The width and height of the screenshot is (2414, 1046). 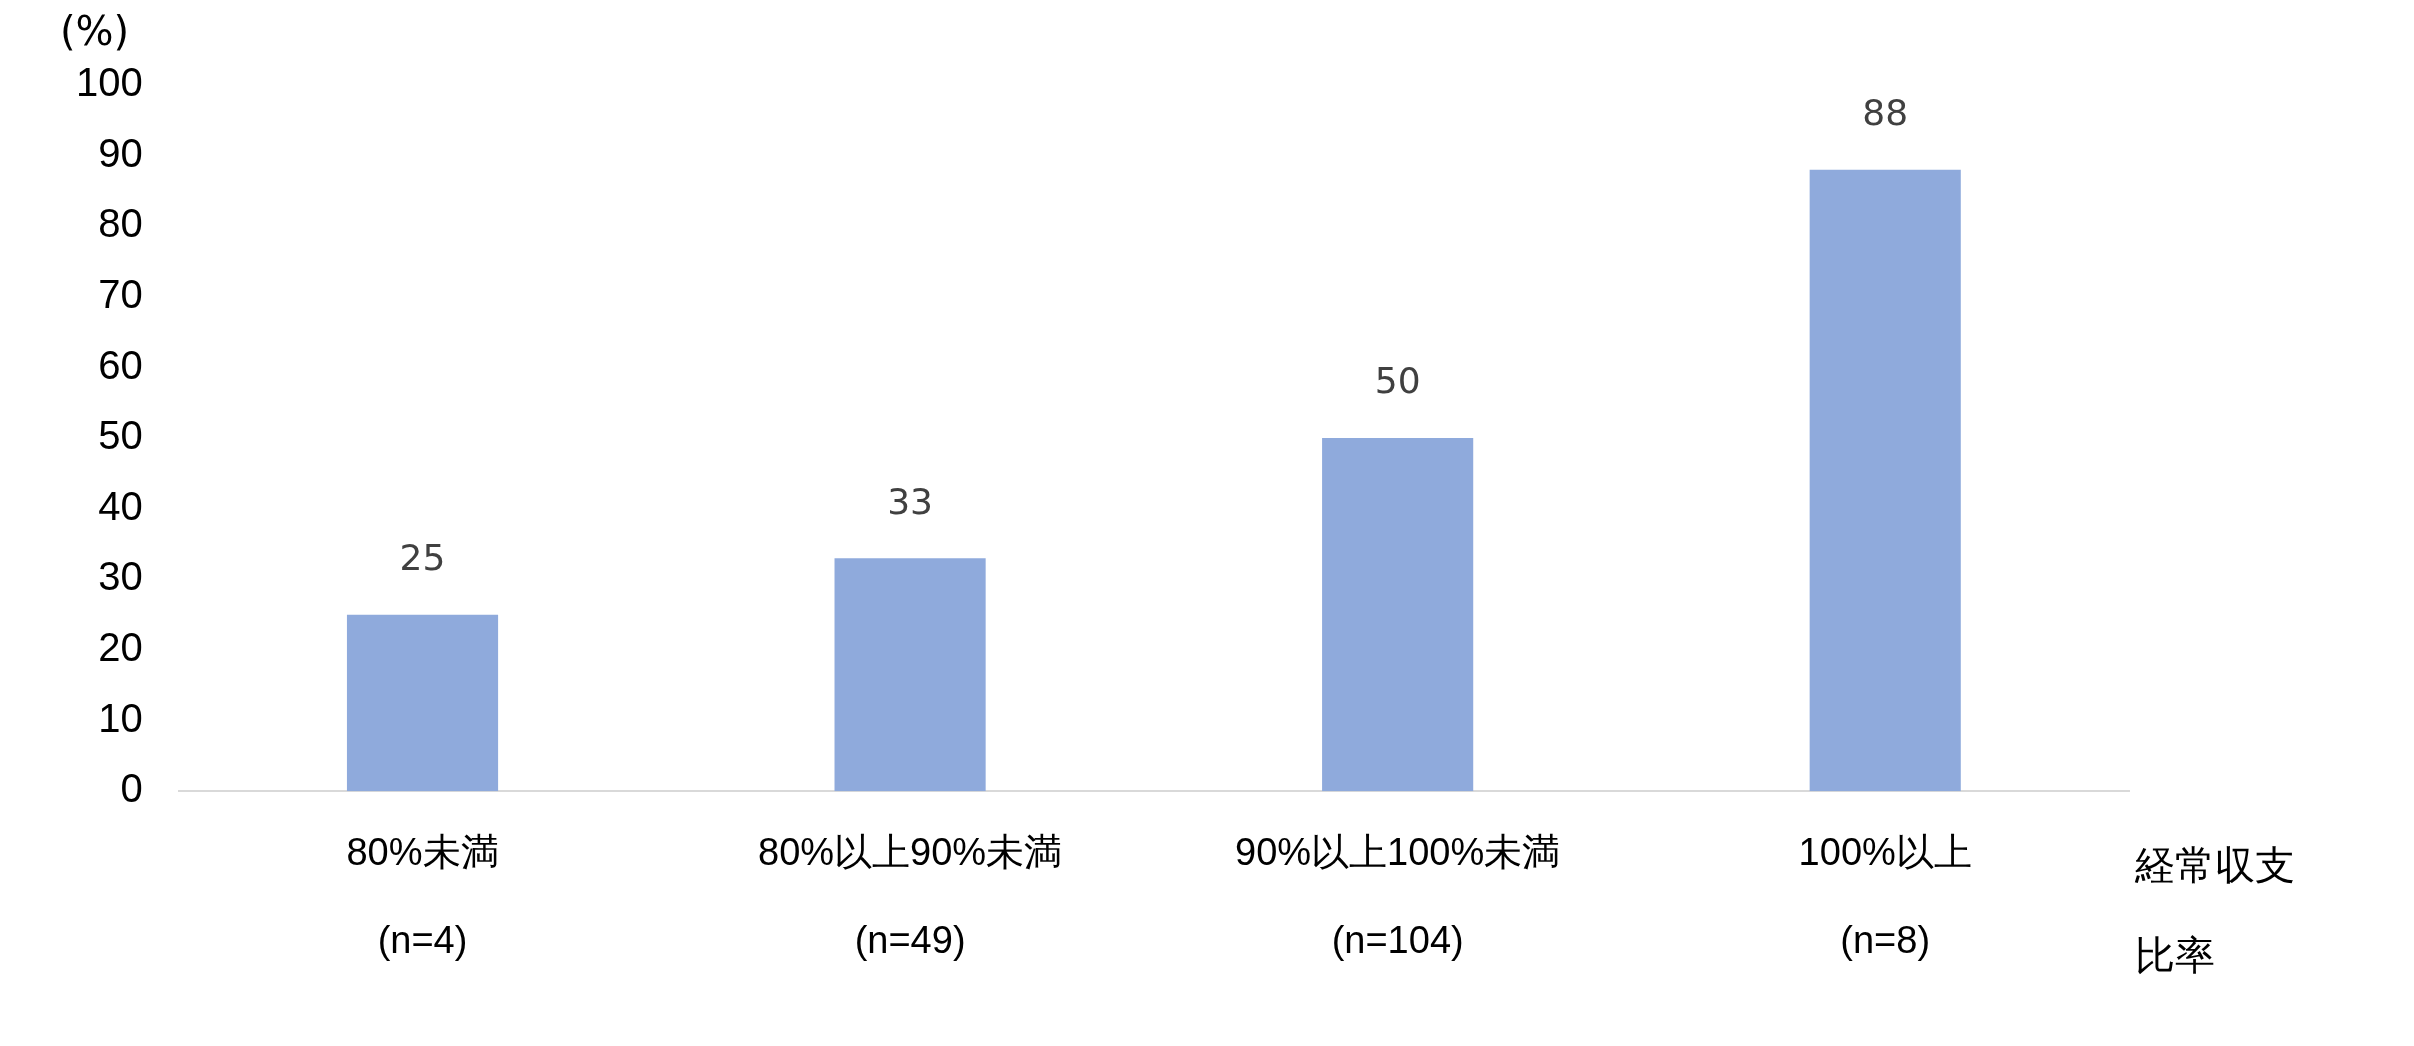 I want to click on y-tick-label: 90, so click(x=120, y=152).